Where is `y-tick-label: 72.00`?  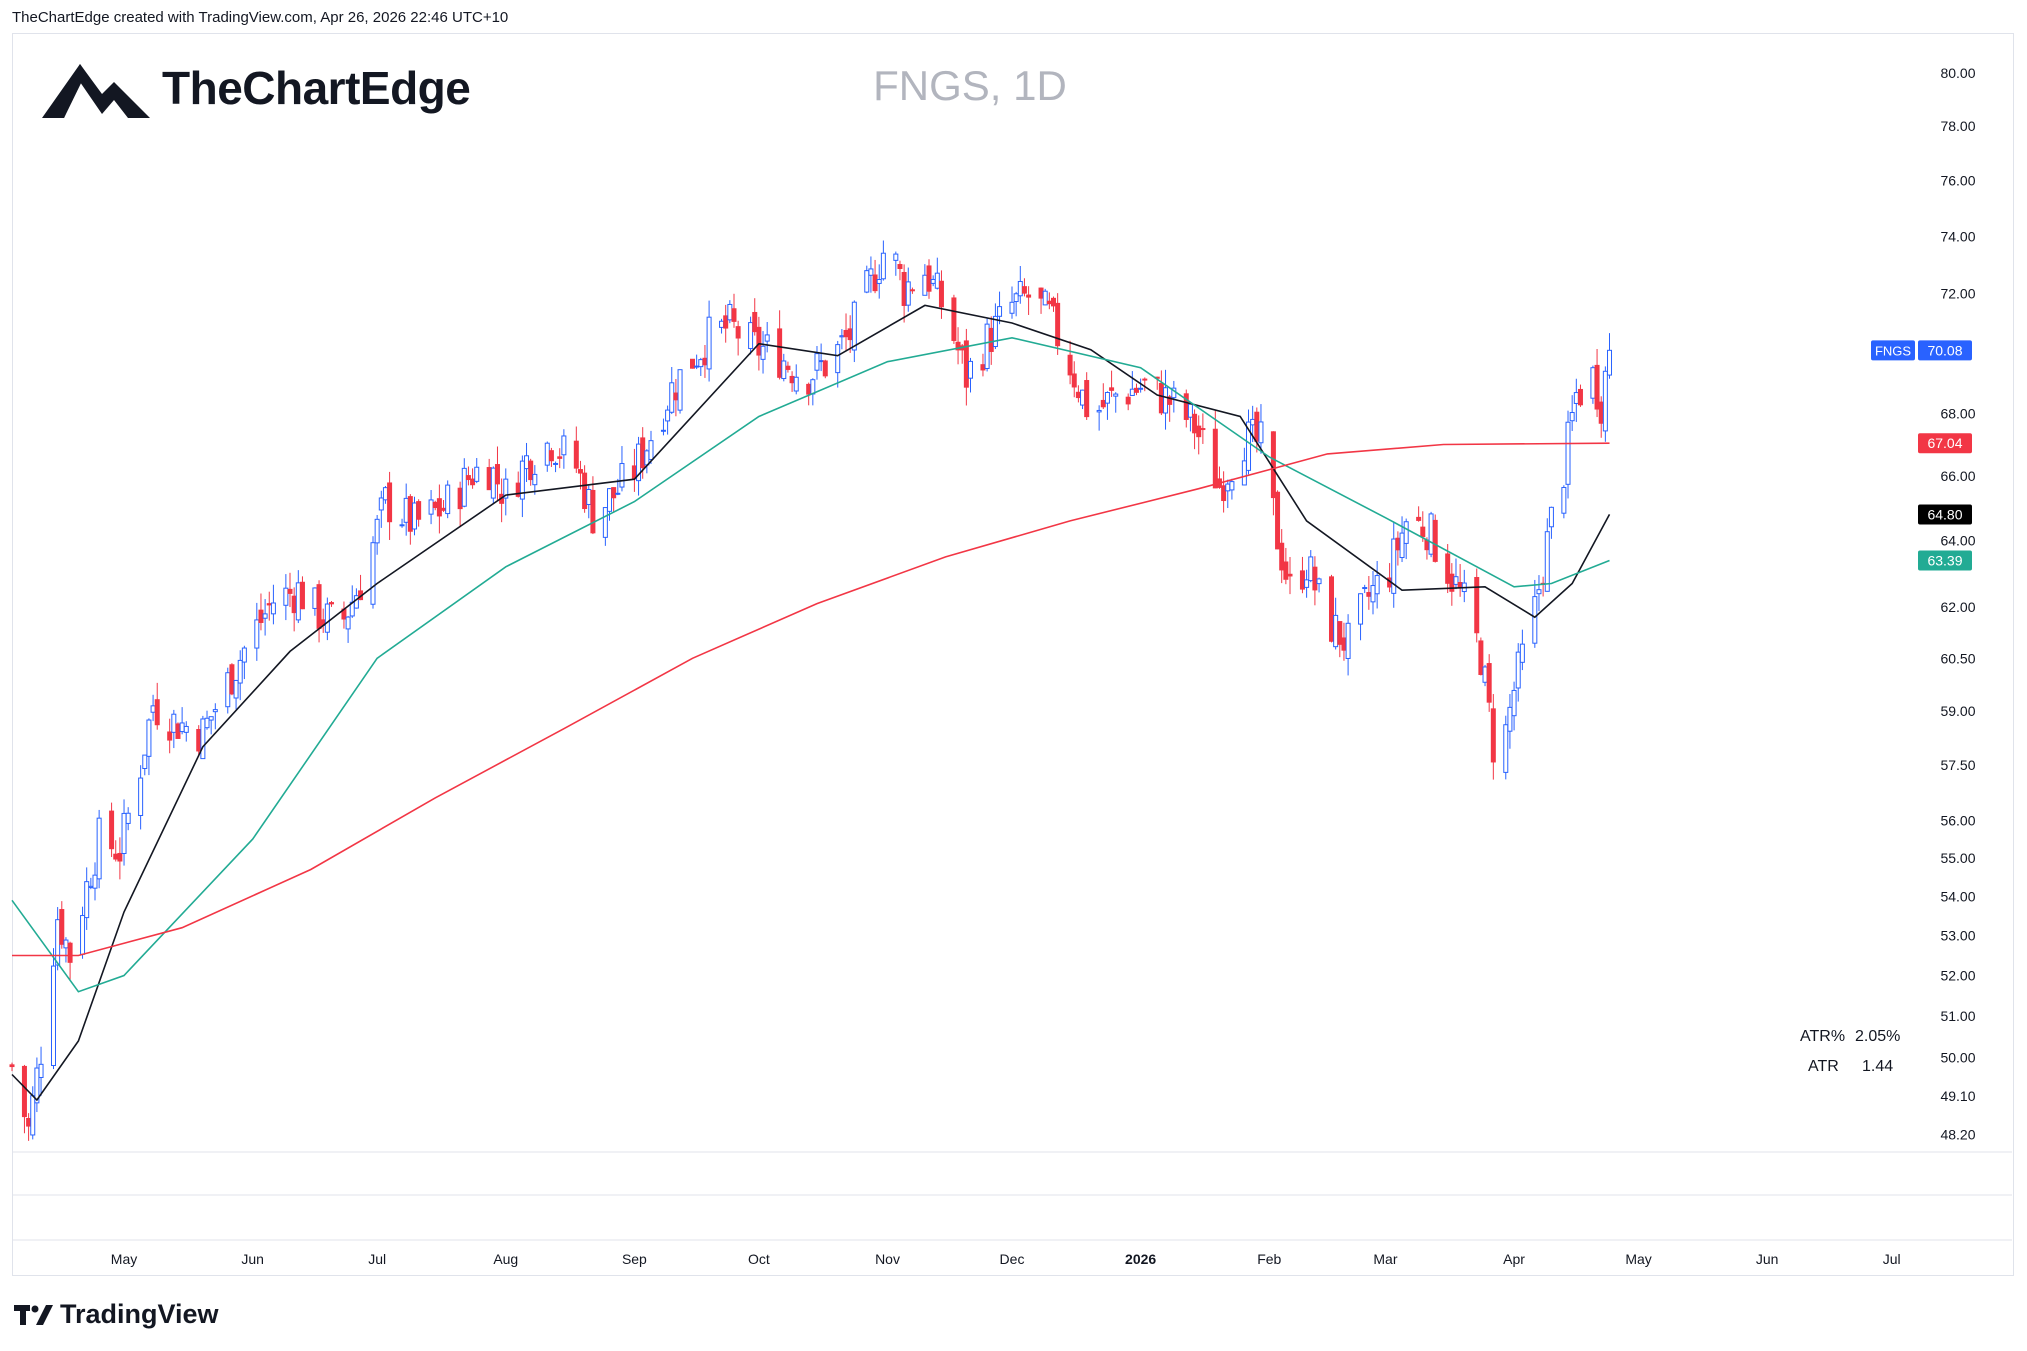 y-tick-label: 72.00 is located at coordinates (1957, 294).